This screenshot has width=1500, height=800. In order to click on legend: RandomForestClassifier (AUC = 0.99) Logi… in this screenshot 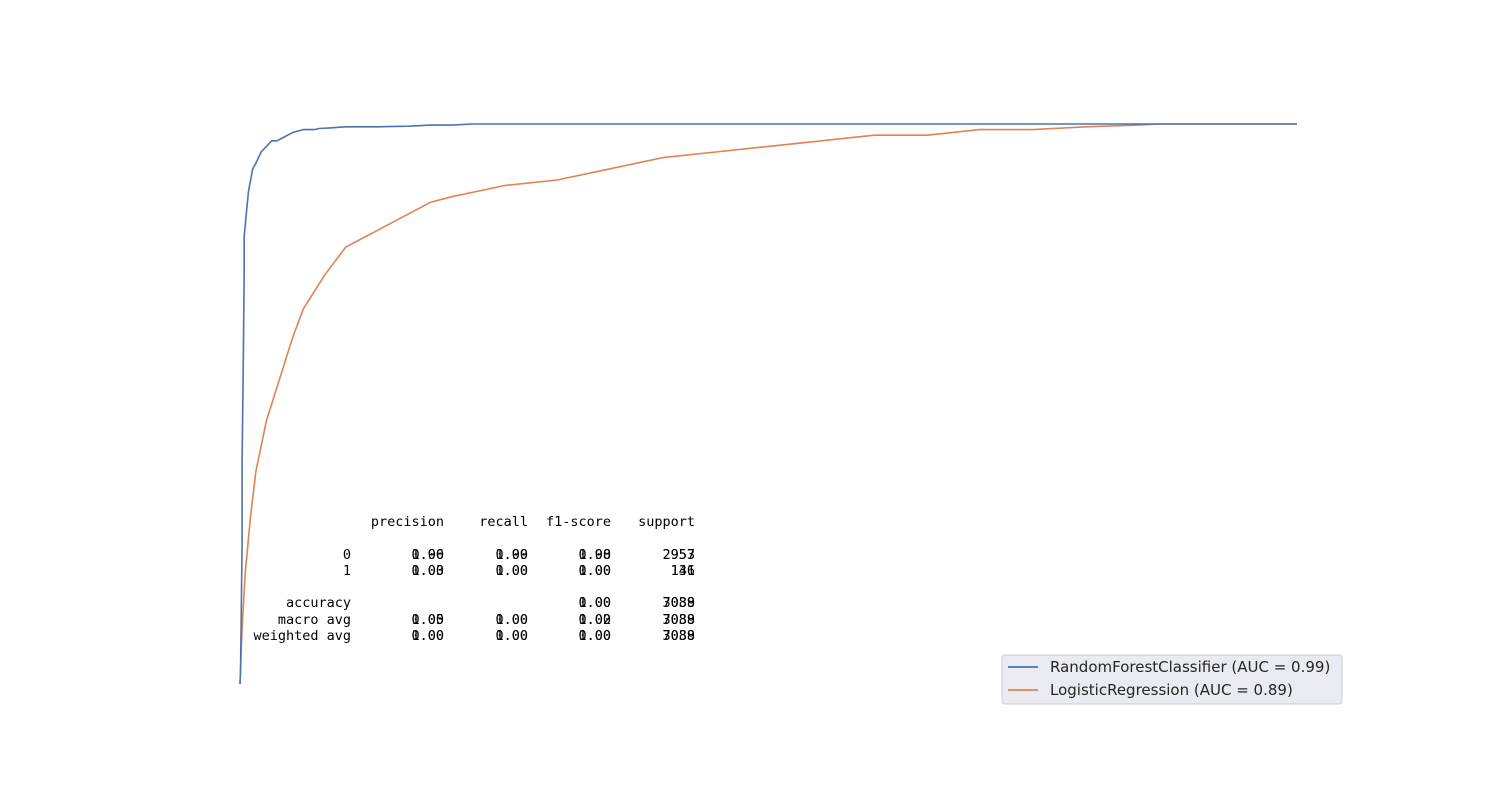, I will do `click(1172, 679)`.